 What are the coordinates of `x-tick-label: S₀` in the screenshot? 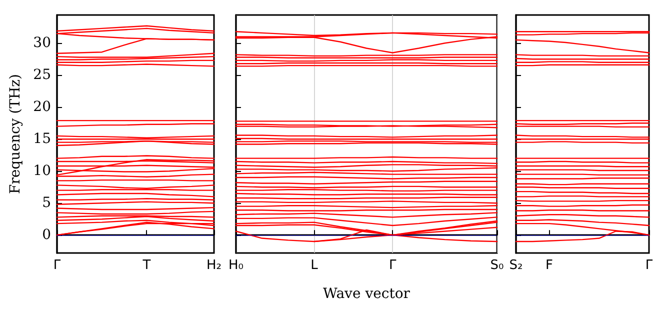 It's located at (497, 265).